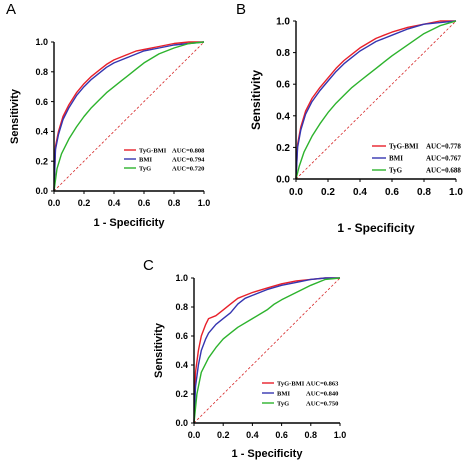  What do you see at coordinates (188, 159) in the screenshot?
I see `legend-auc: AUC=0.794` at bounding box center [188, 159].